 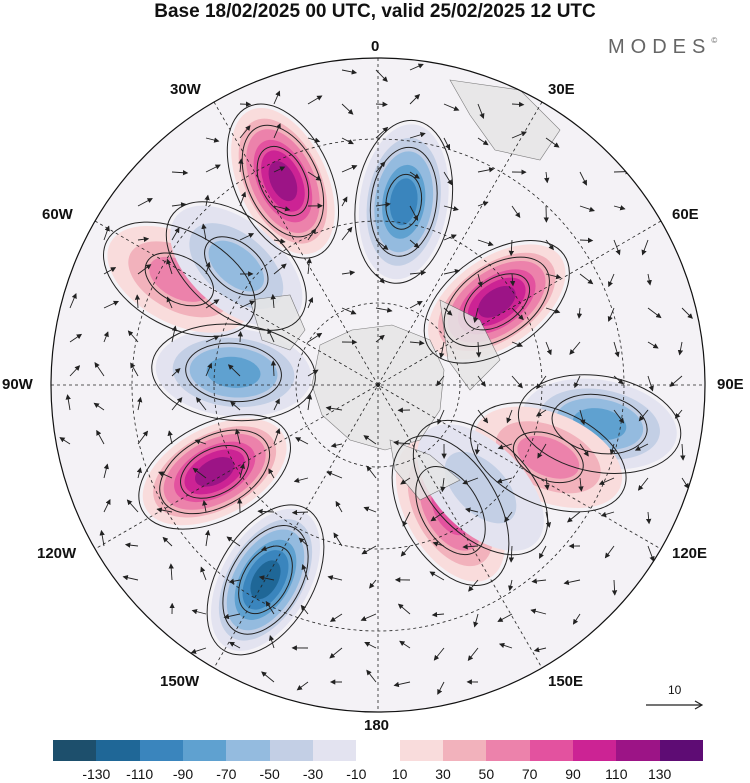 What do you see at coordinates (185, 89) in the screenshot?
I see `label-lon-30w: 30W` at bounding box center [185, 89].